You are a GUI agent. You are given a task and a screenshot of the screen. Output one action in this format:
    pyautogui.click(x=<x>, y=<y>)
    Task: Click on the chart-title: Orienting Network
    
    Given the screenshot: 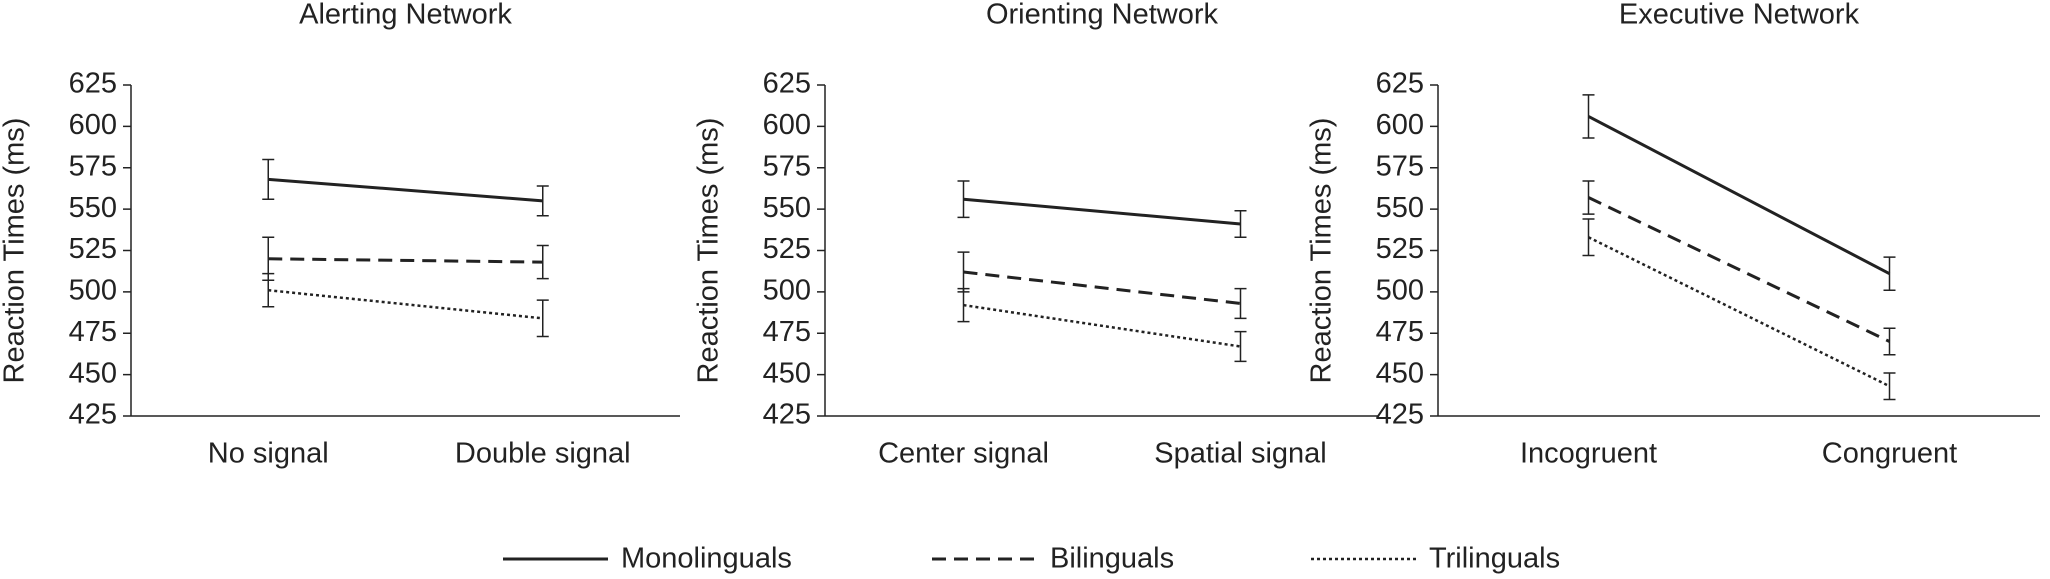 What is the action you would take?
    pyautogui.click(x=1102, y=15)
    